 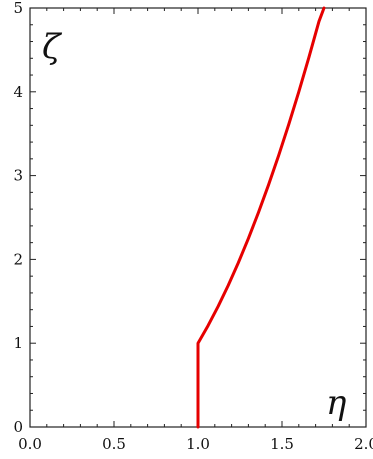 What do you see at coordinates (18, 259) in the screenshot?
I see `y-tick-label: 2` at bounding box center [18, 259].